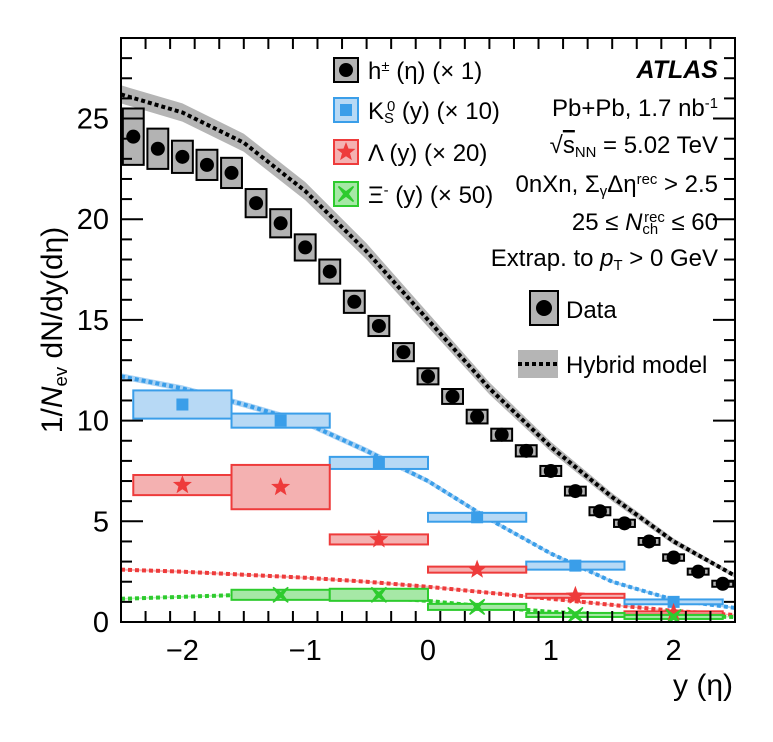  I want to click on x-tick-label: 1, so click(551, 651).